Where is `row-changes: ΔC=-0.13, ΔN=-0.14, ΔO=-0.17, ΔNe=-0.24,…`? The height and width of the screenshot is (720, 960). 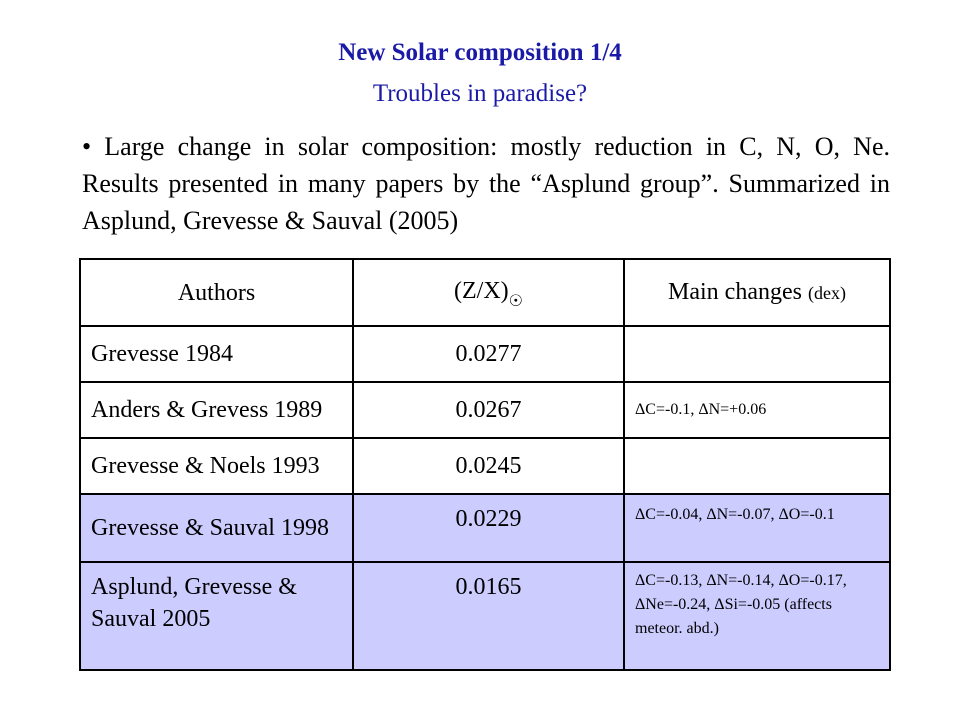
row-changes: ΔC=-0.13, ΔN=-0.14, ΔO=-0.17, ΔNe=-0.24,… is located at coordinates (757, 616).